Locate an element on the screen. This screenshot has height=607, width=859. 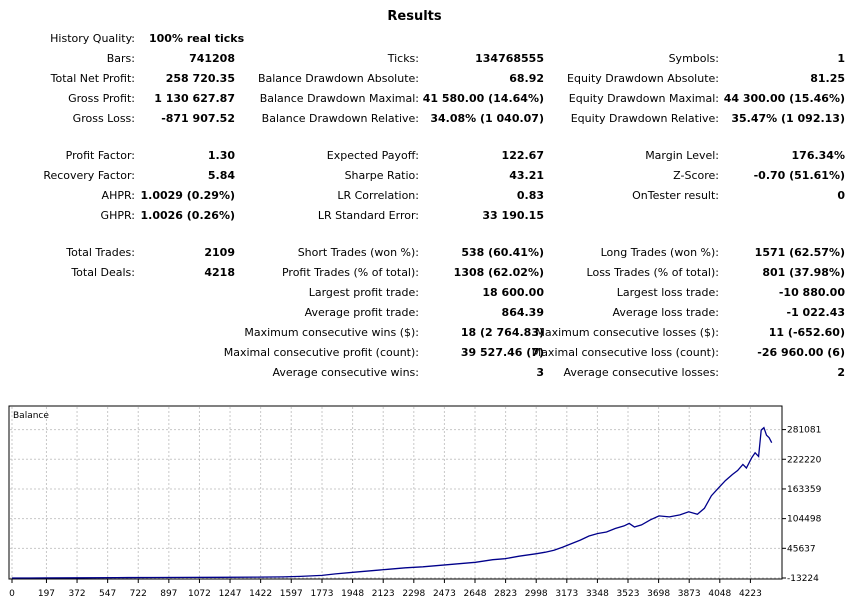
stat-value: 33 190.15 is located at coordinates (513, 215).